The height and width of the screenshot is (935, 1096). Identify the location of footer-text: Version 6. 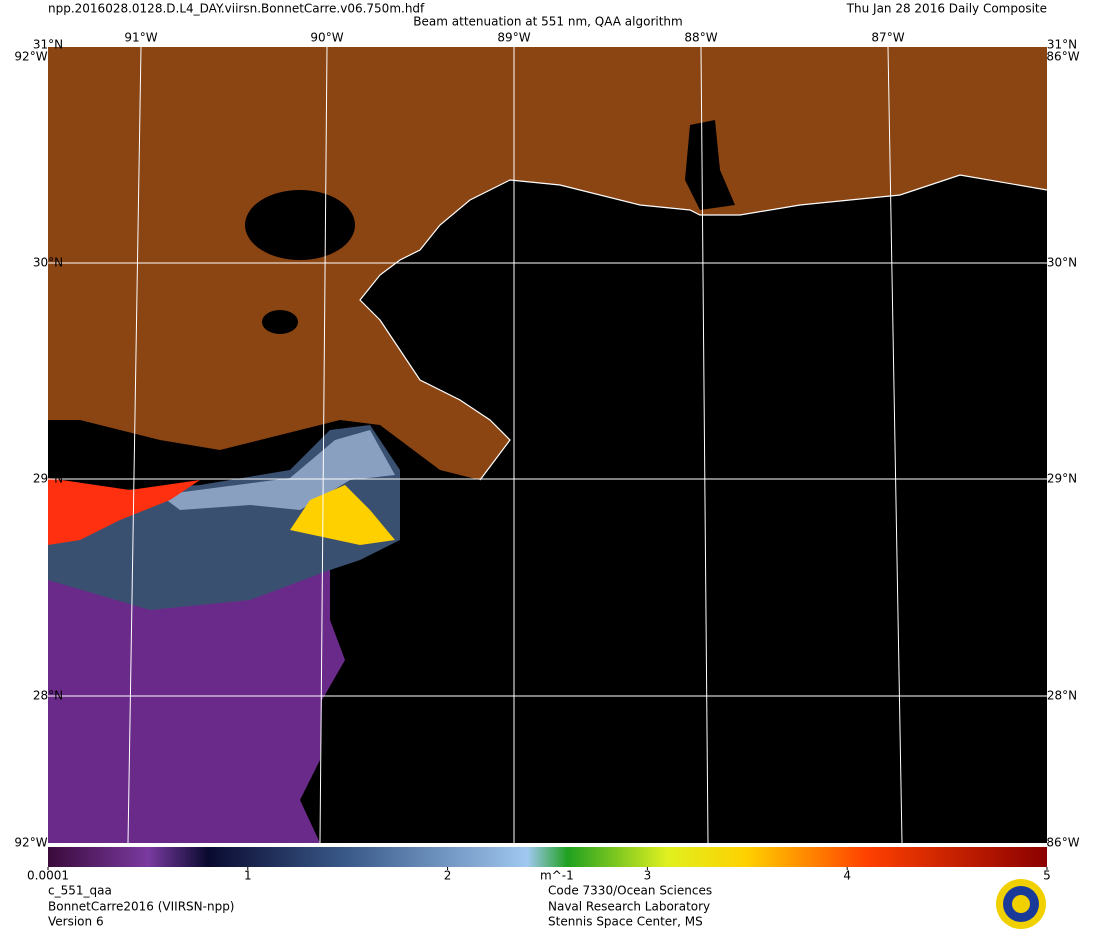
(76, 922).